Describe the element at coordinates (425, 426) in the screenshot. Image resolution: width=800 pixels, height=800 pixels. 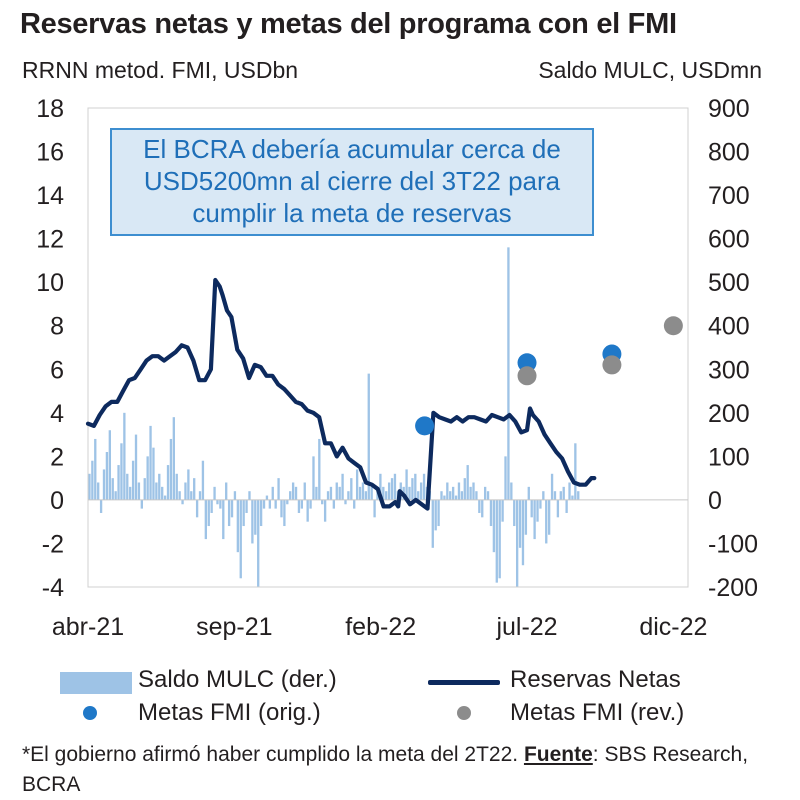
I see `meta-fmi-orig-dot` at that location.